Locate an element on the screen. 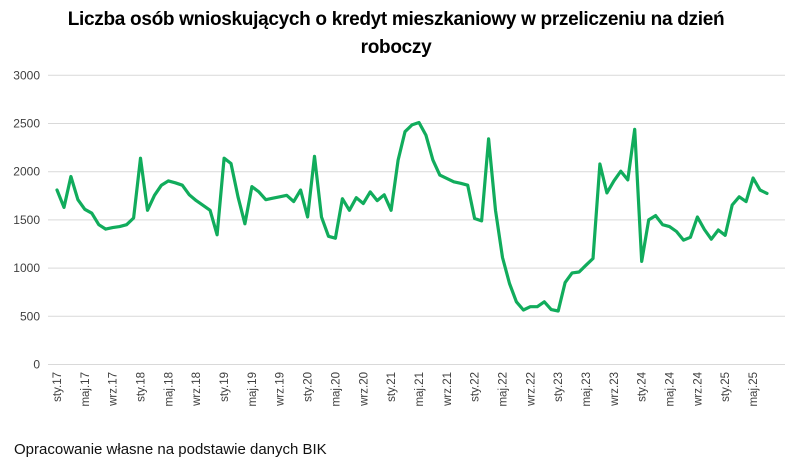 The image size is (792, 471). x-axis-tick-label: wrz.17 is located at coordinates (114, 389).